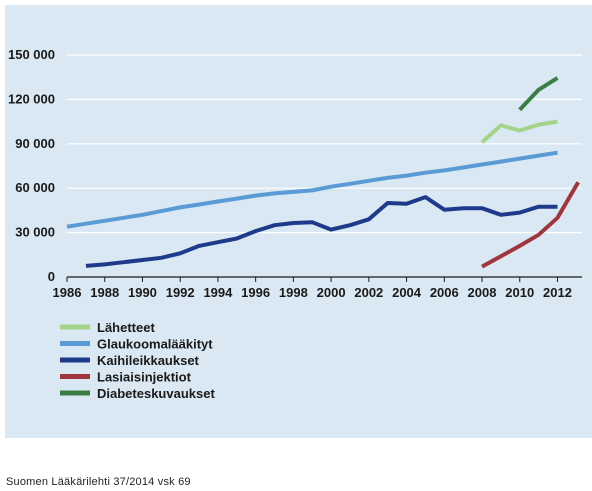  Describe the element at coordinates (98, 482) in the screenshot. I see `publication-caption: Suomen Lääkärilehti 37/2014 vsk 69` at that location.